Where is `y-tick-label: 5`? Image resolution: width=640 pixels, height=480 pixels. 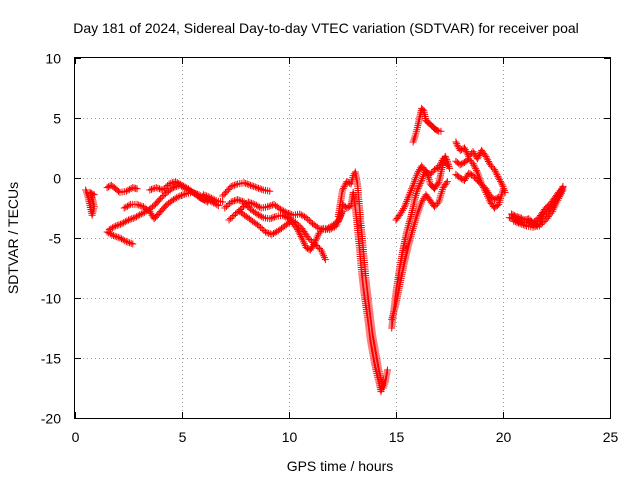 y-tick-label: 5 is located at coordinates (57, 119).